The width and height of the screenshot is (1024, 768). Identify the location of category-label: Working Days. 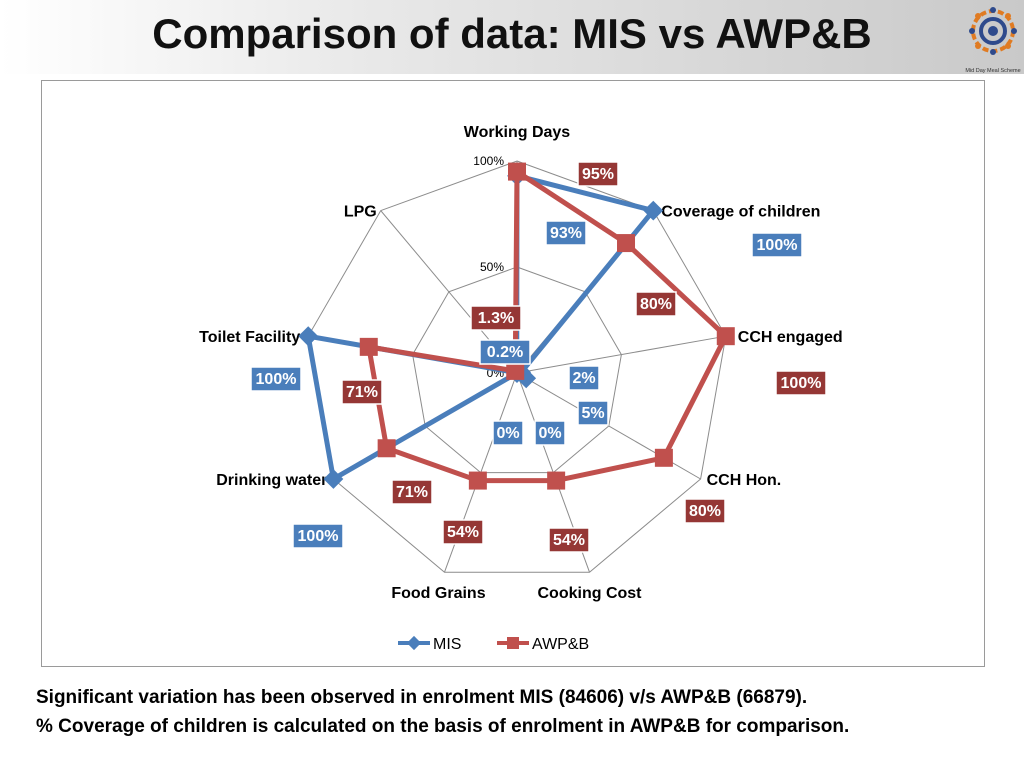
(517, 132).